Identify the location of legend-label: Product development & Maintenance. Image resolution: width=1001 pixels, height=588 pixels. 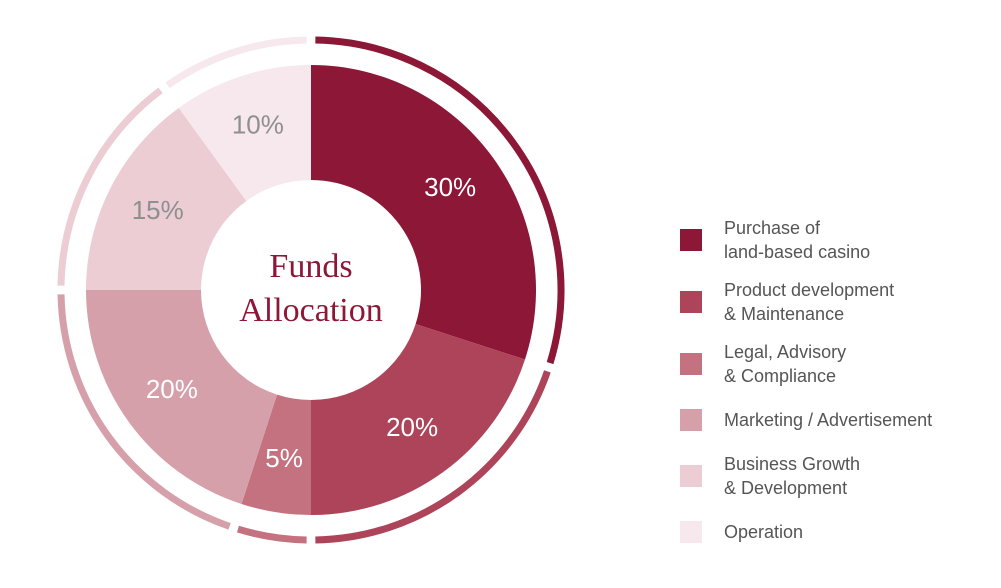
(809, 302).